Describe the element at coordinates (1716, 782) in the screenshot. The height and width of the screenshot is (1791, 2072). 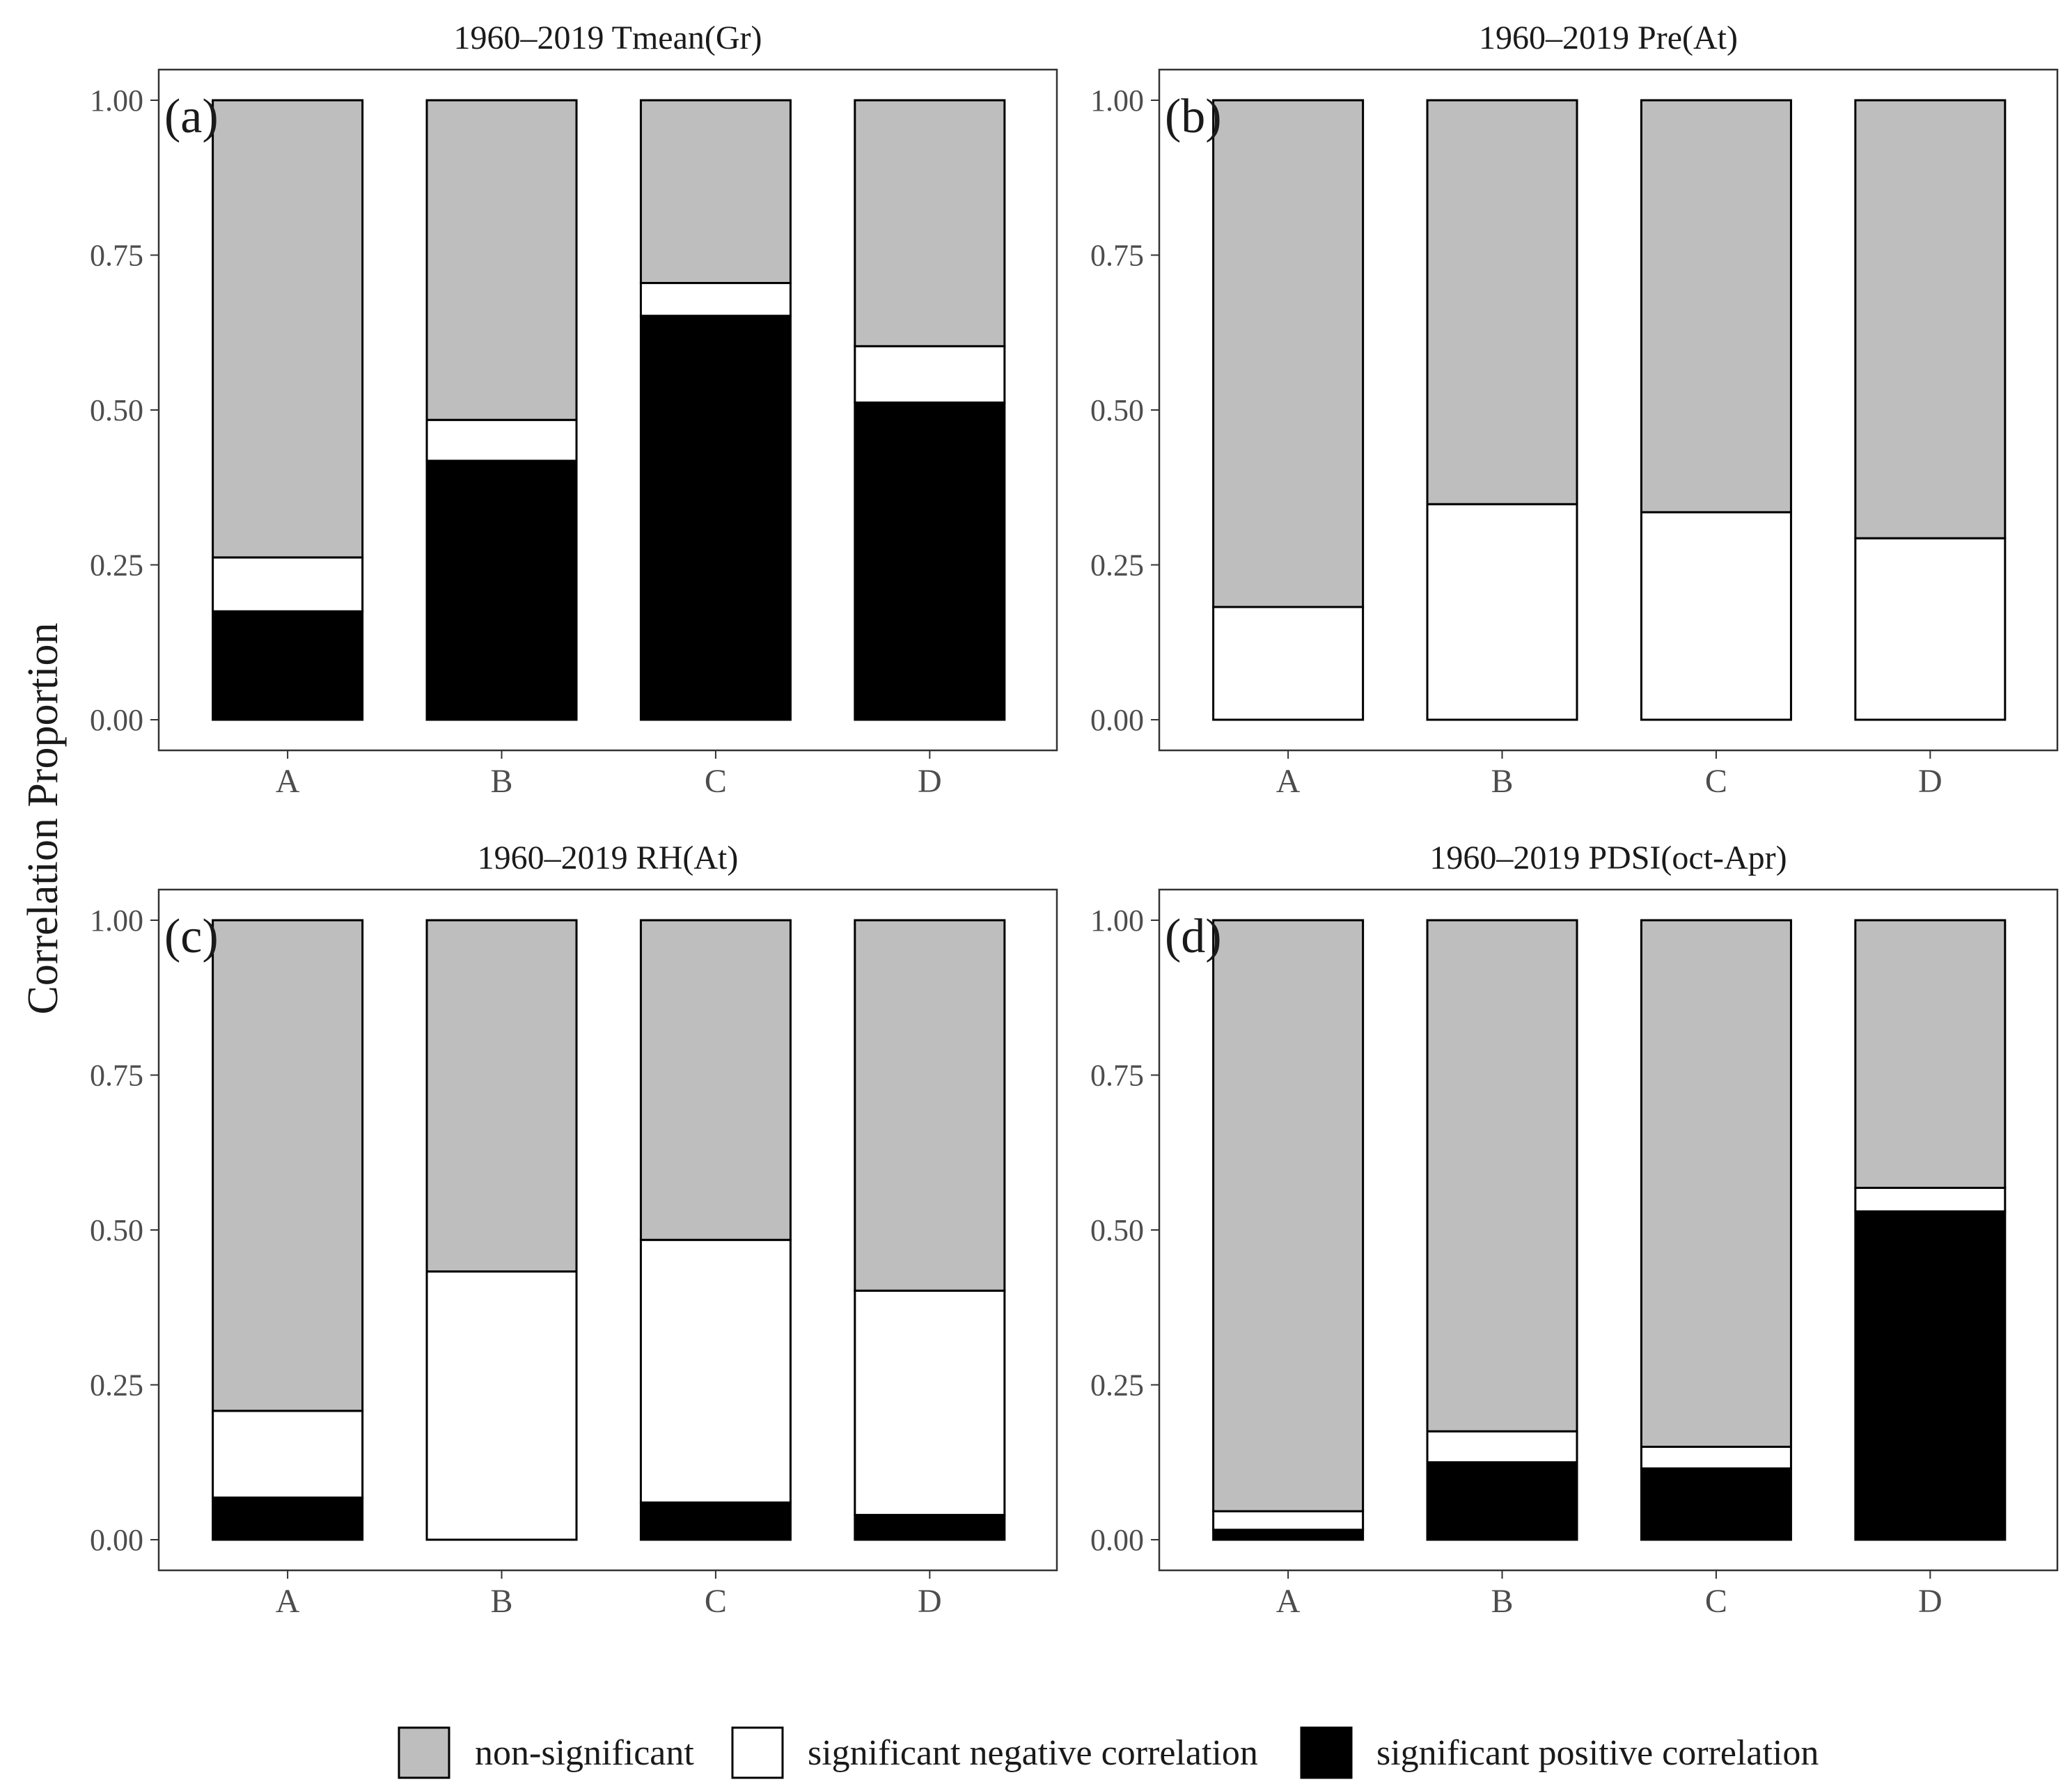
I see `x-tick-label-b-c: C` at that location.